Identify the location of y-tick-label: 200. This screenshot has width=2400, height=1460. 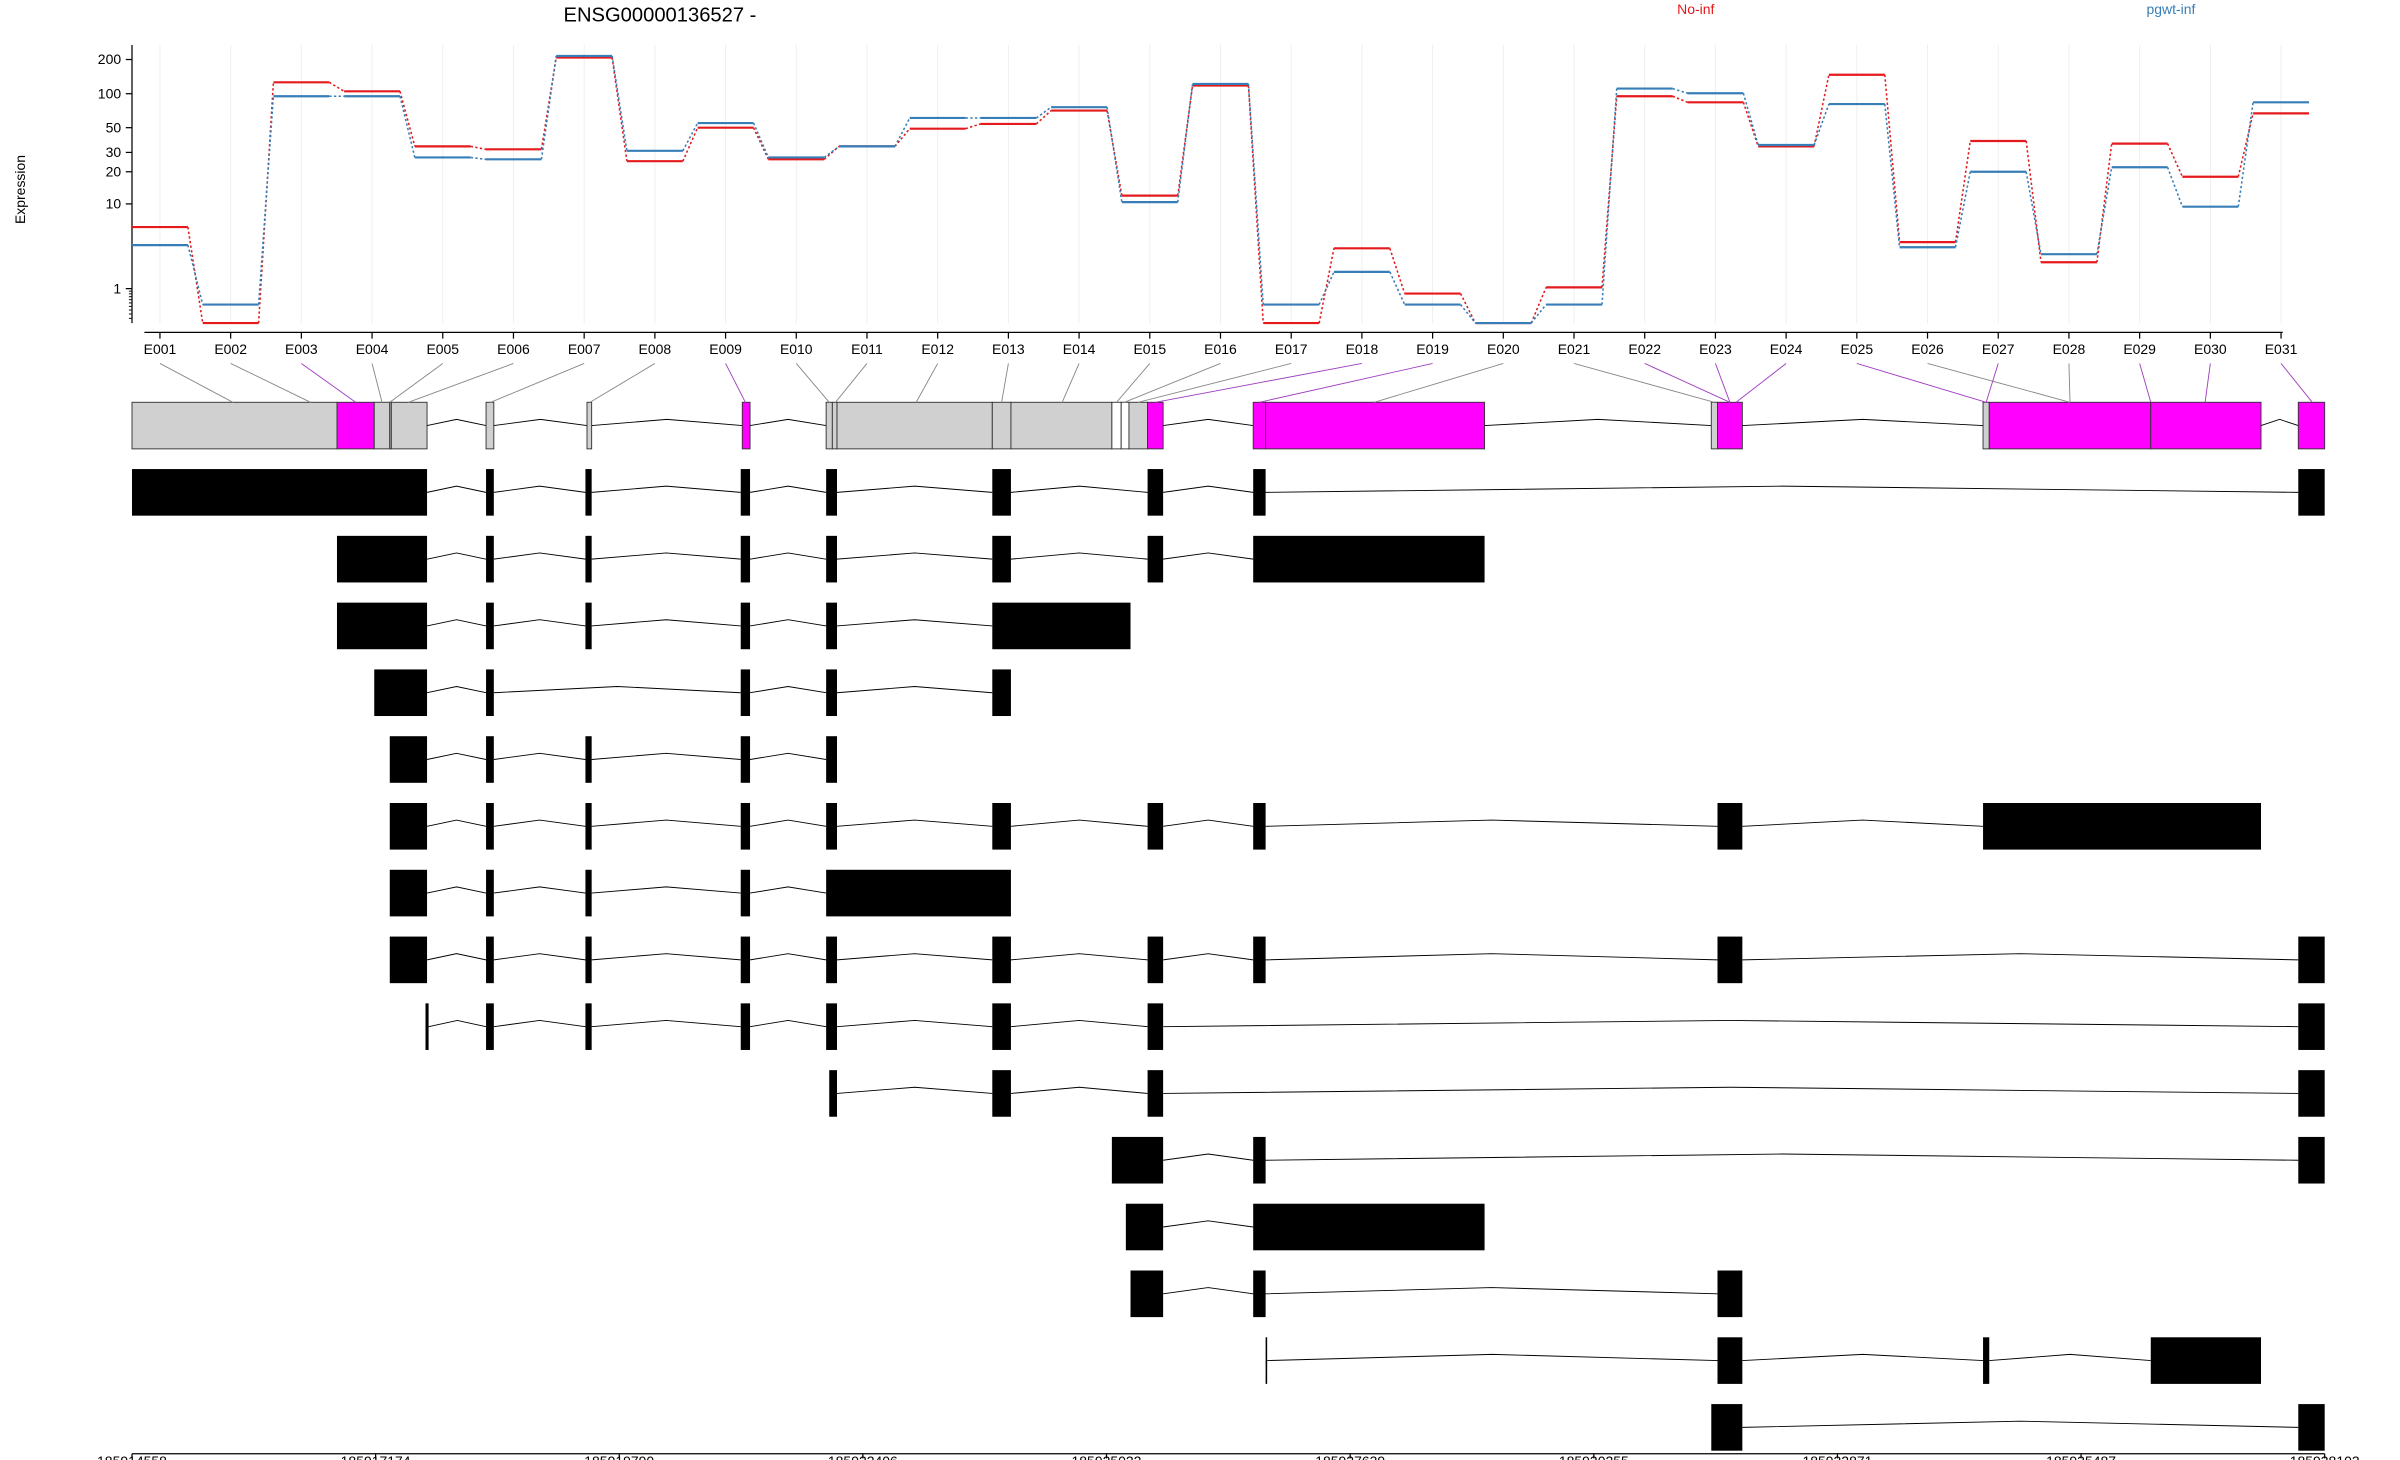
(110, 59).